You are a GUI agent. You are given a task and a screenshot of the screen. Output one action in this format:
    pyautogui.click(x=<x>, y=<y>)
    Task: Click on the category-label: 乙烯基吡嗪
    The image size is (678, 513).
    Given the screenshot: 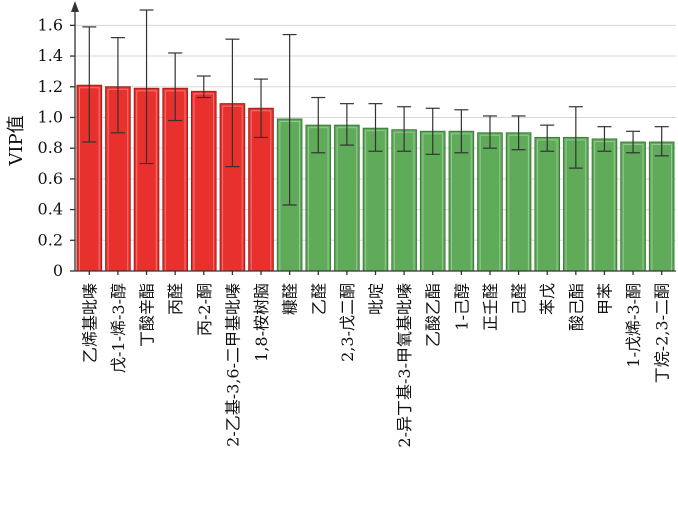 What is the action you would take?
    pyautogui.click(x=89, y=323)
    